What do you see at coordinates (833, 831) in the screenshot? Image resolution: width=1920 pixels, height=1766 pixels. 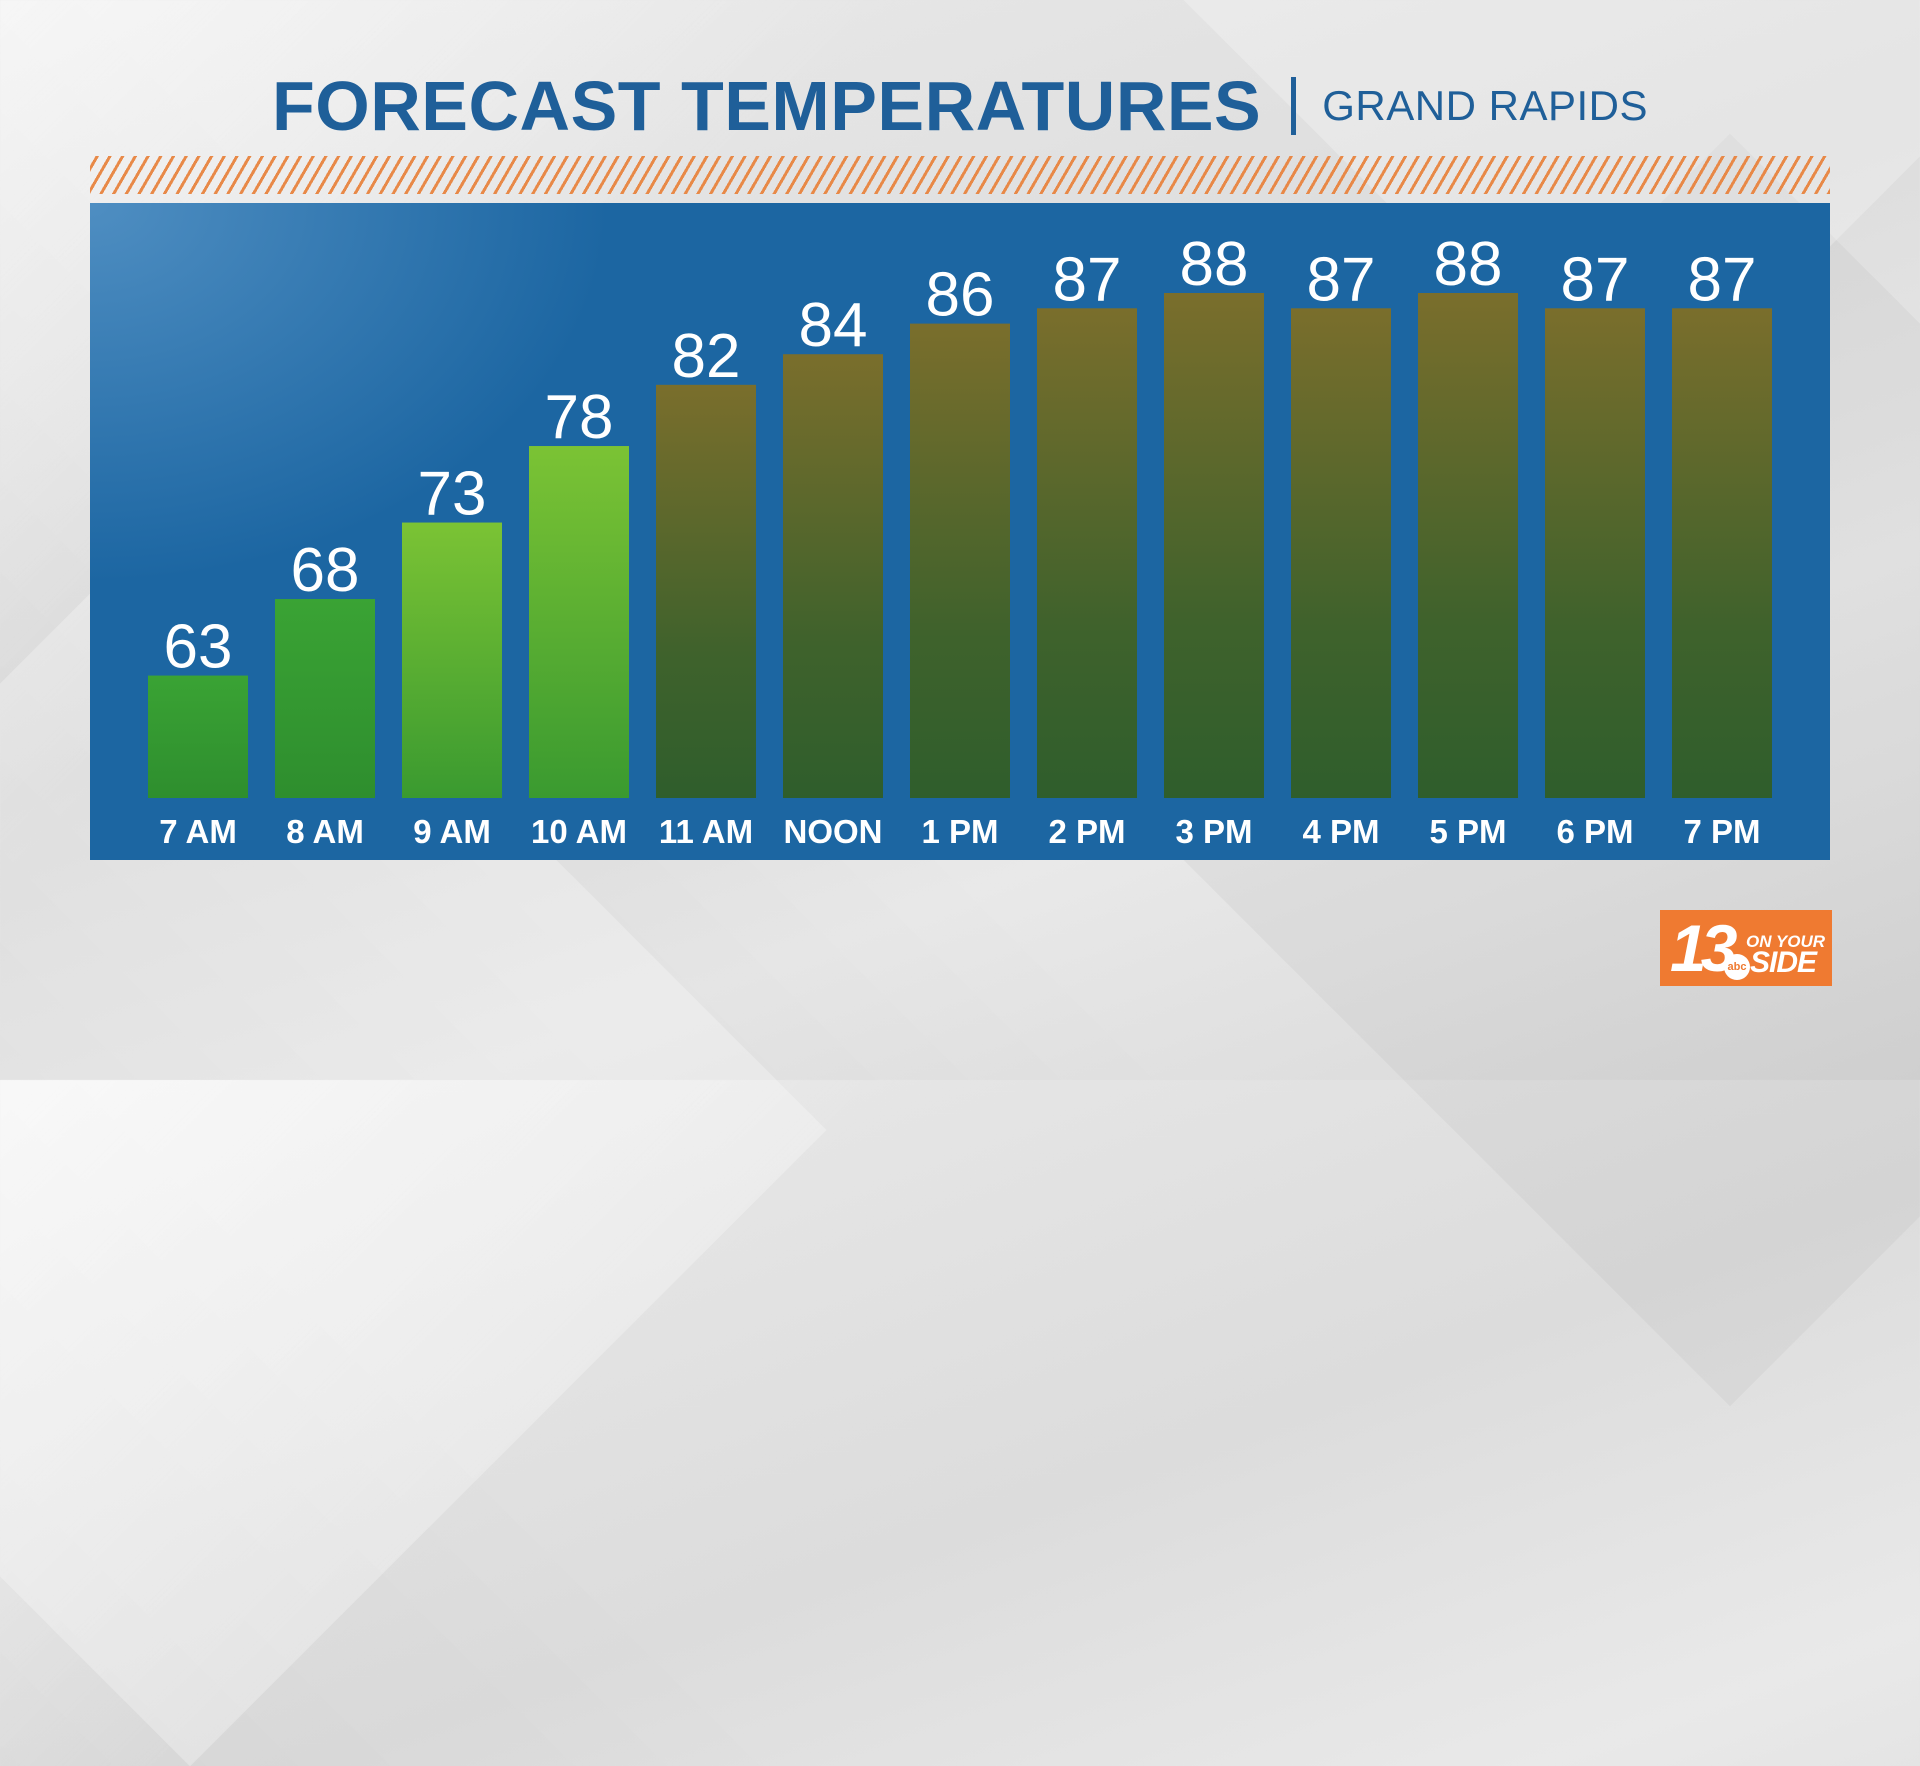 I see `category-label: NOON` at bounding box center [833, 831].